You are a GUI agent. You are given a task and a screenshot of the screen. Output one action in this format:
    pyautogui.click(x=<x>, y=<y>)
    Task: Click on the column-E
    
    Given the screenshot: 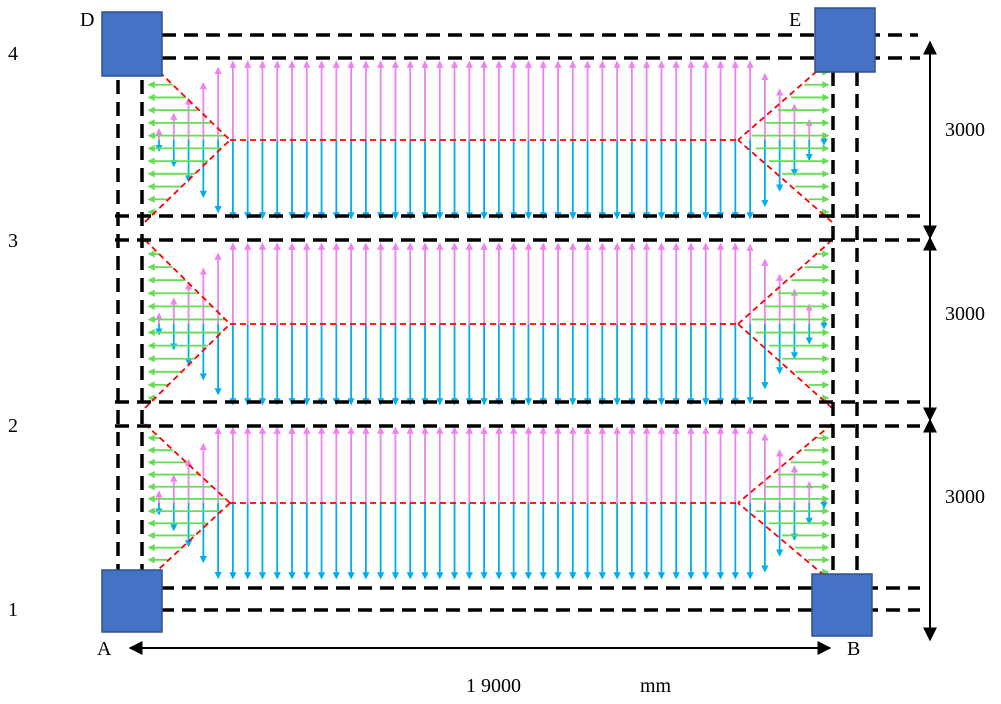 What is the action you would take?
    pyautogui.click(x=845, y=40)
    